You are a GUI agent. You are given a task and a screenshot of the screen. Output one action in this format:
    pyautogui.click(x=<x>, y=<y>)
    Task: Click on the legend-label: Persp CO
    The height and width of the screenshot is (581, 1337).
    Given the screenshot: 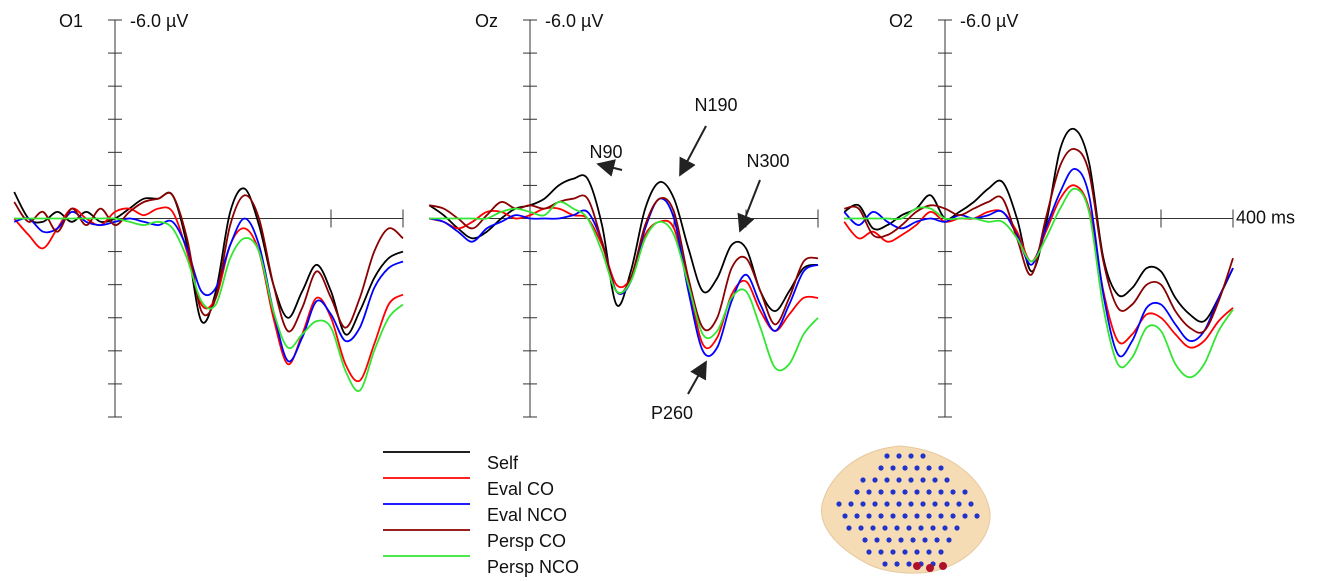 What is the action you would take?
    pyautogui.click(x=526, y=541)
    